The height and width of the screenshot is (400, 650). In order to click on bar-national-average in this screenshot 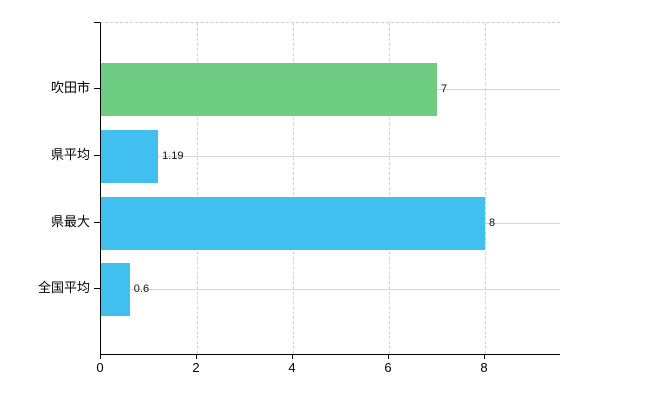, I will do `click(115, 289)`.